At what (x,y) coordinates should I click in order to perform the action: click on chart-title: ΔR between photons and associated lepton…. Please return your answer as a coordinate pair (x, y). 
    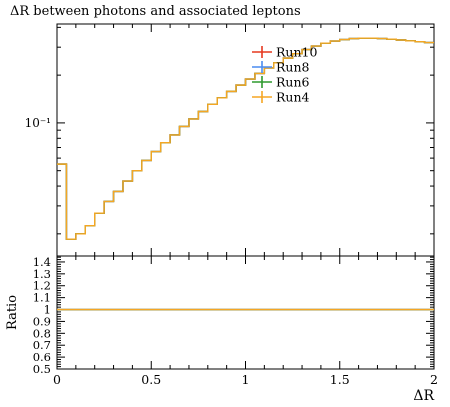
    Looking at the image, I should click on (155, 11).